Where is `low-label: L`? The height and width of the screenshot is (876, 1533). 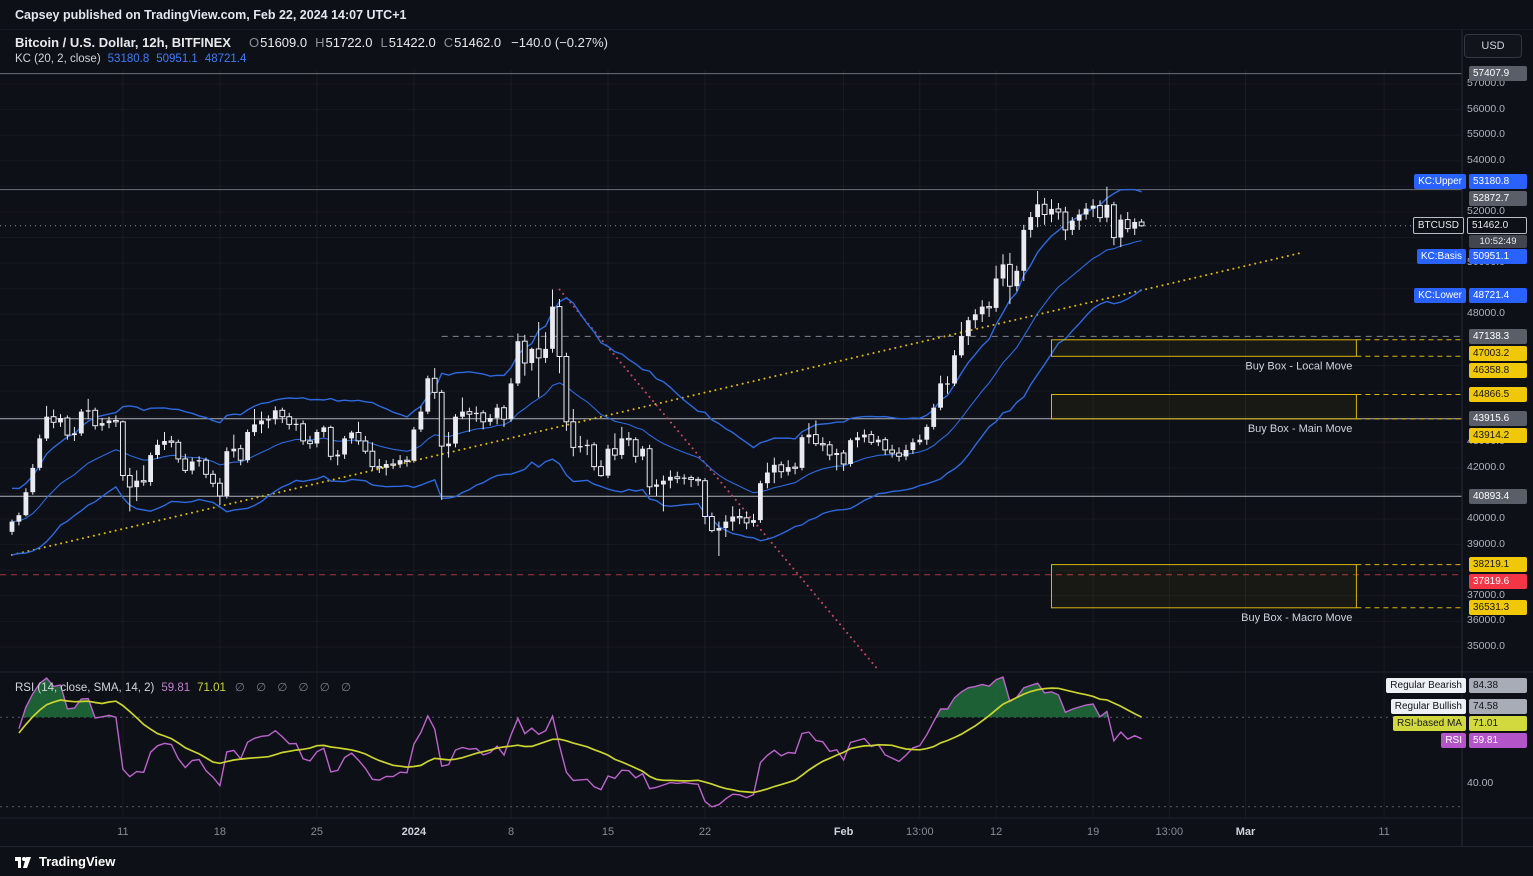
low-label: L is located at coordinates (384, 42).